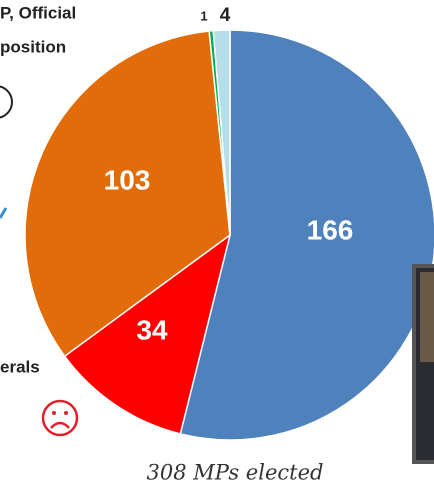 The height and width of the screenshot is (494, 434). I want to click on data-label: 1, so click(203, 15).